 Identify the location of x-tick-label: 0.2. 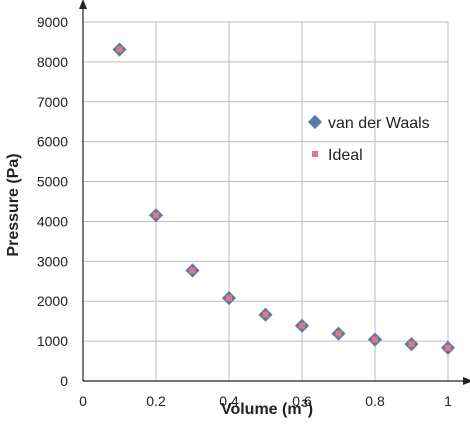
(156, 401).